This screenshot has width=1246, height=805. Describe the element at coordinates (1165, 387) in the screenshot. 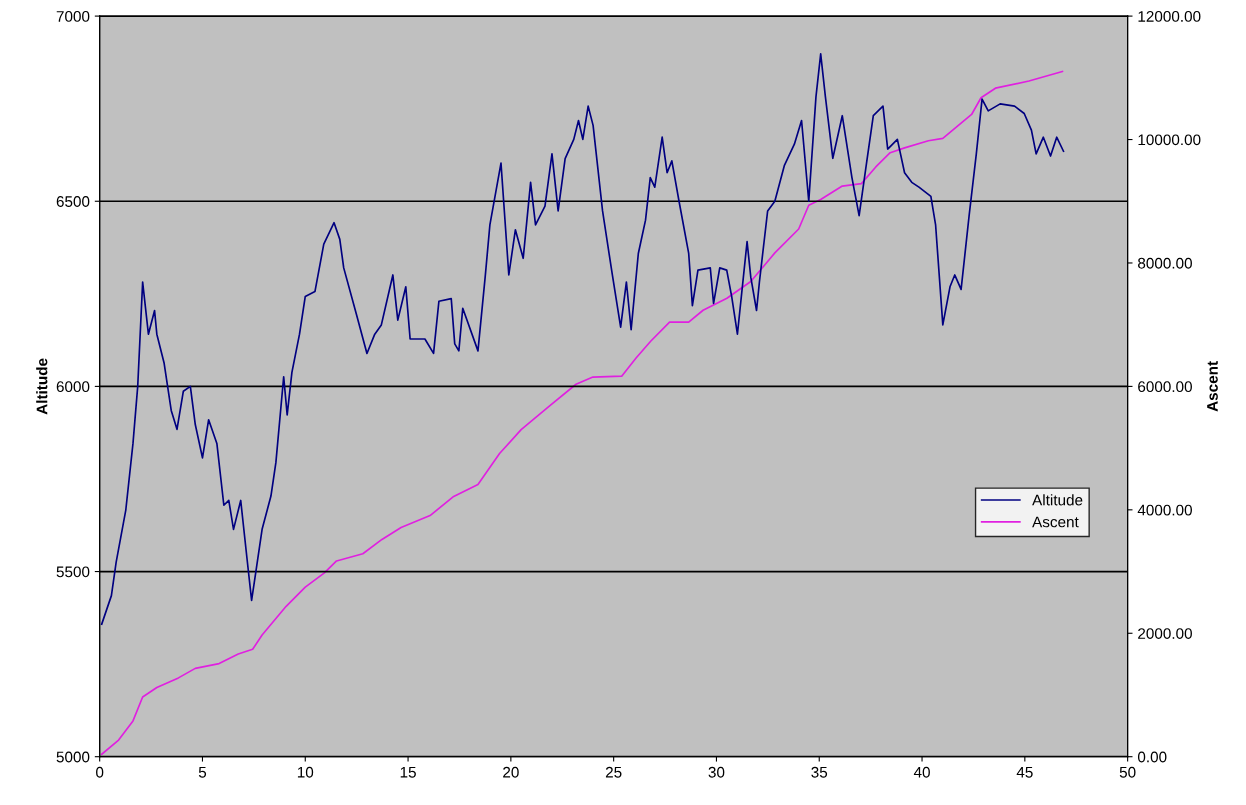

I see `y2-tick-label: 6000.00` at that location.